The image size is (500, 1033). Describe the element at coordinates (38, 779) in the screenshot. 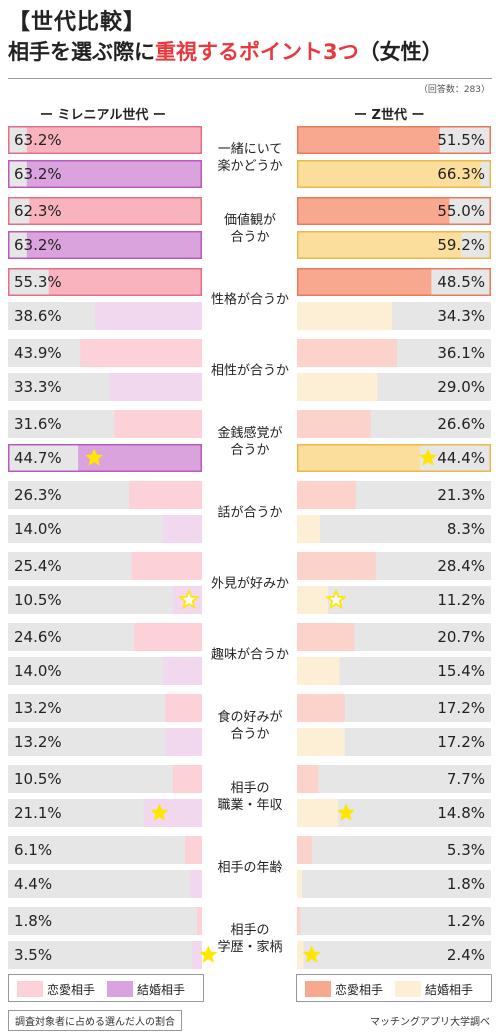

I see `value-label-mil: 10.5%` at that location.